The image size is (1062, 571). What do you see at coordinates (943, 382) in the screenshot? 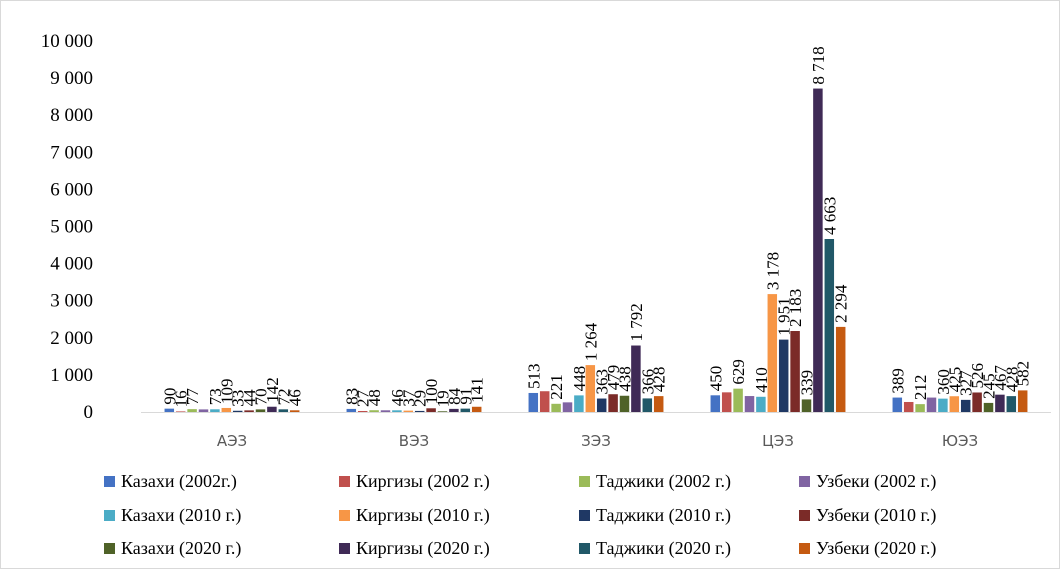
I see `data-label: 360` at bounding box center [943, 382].